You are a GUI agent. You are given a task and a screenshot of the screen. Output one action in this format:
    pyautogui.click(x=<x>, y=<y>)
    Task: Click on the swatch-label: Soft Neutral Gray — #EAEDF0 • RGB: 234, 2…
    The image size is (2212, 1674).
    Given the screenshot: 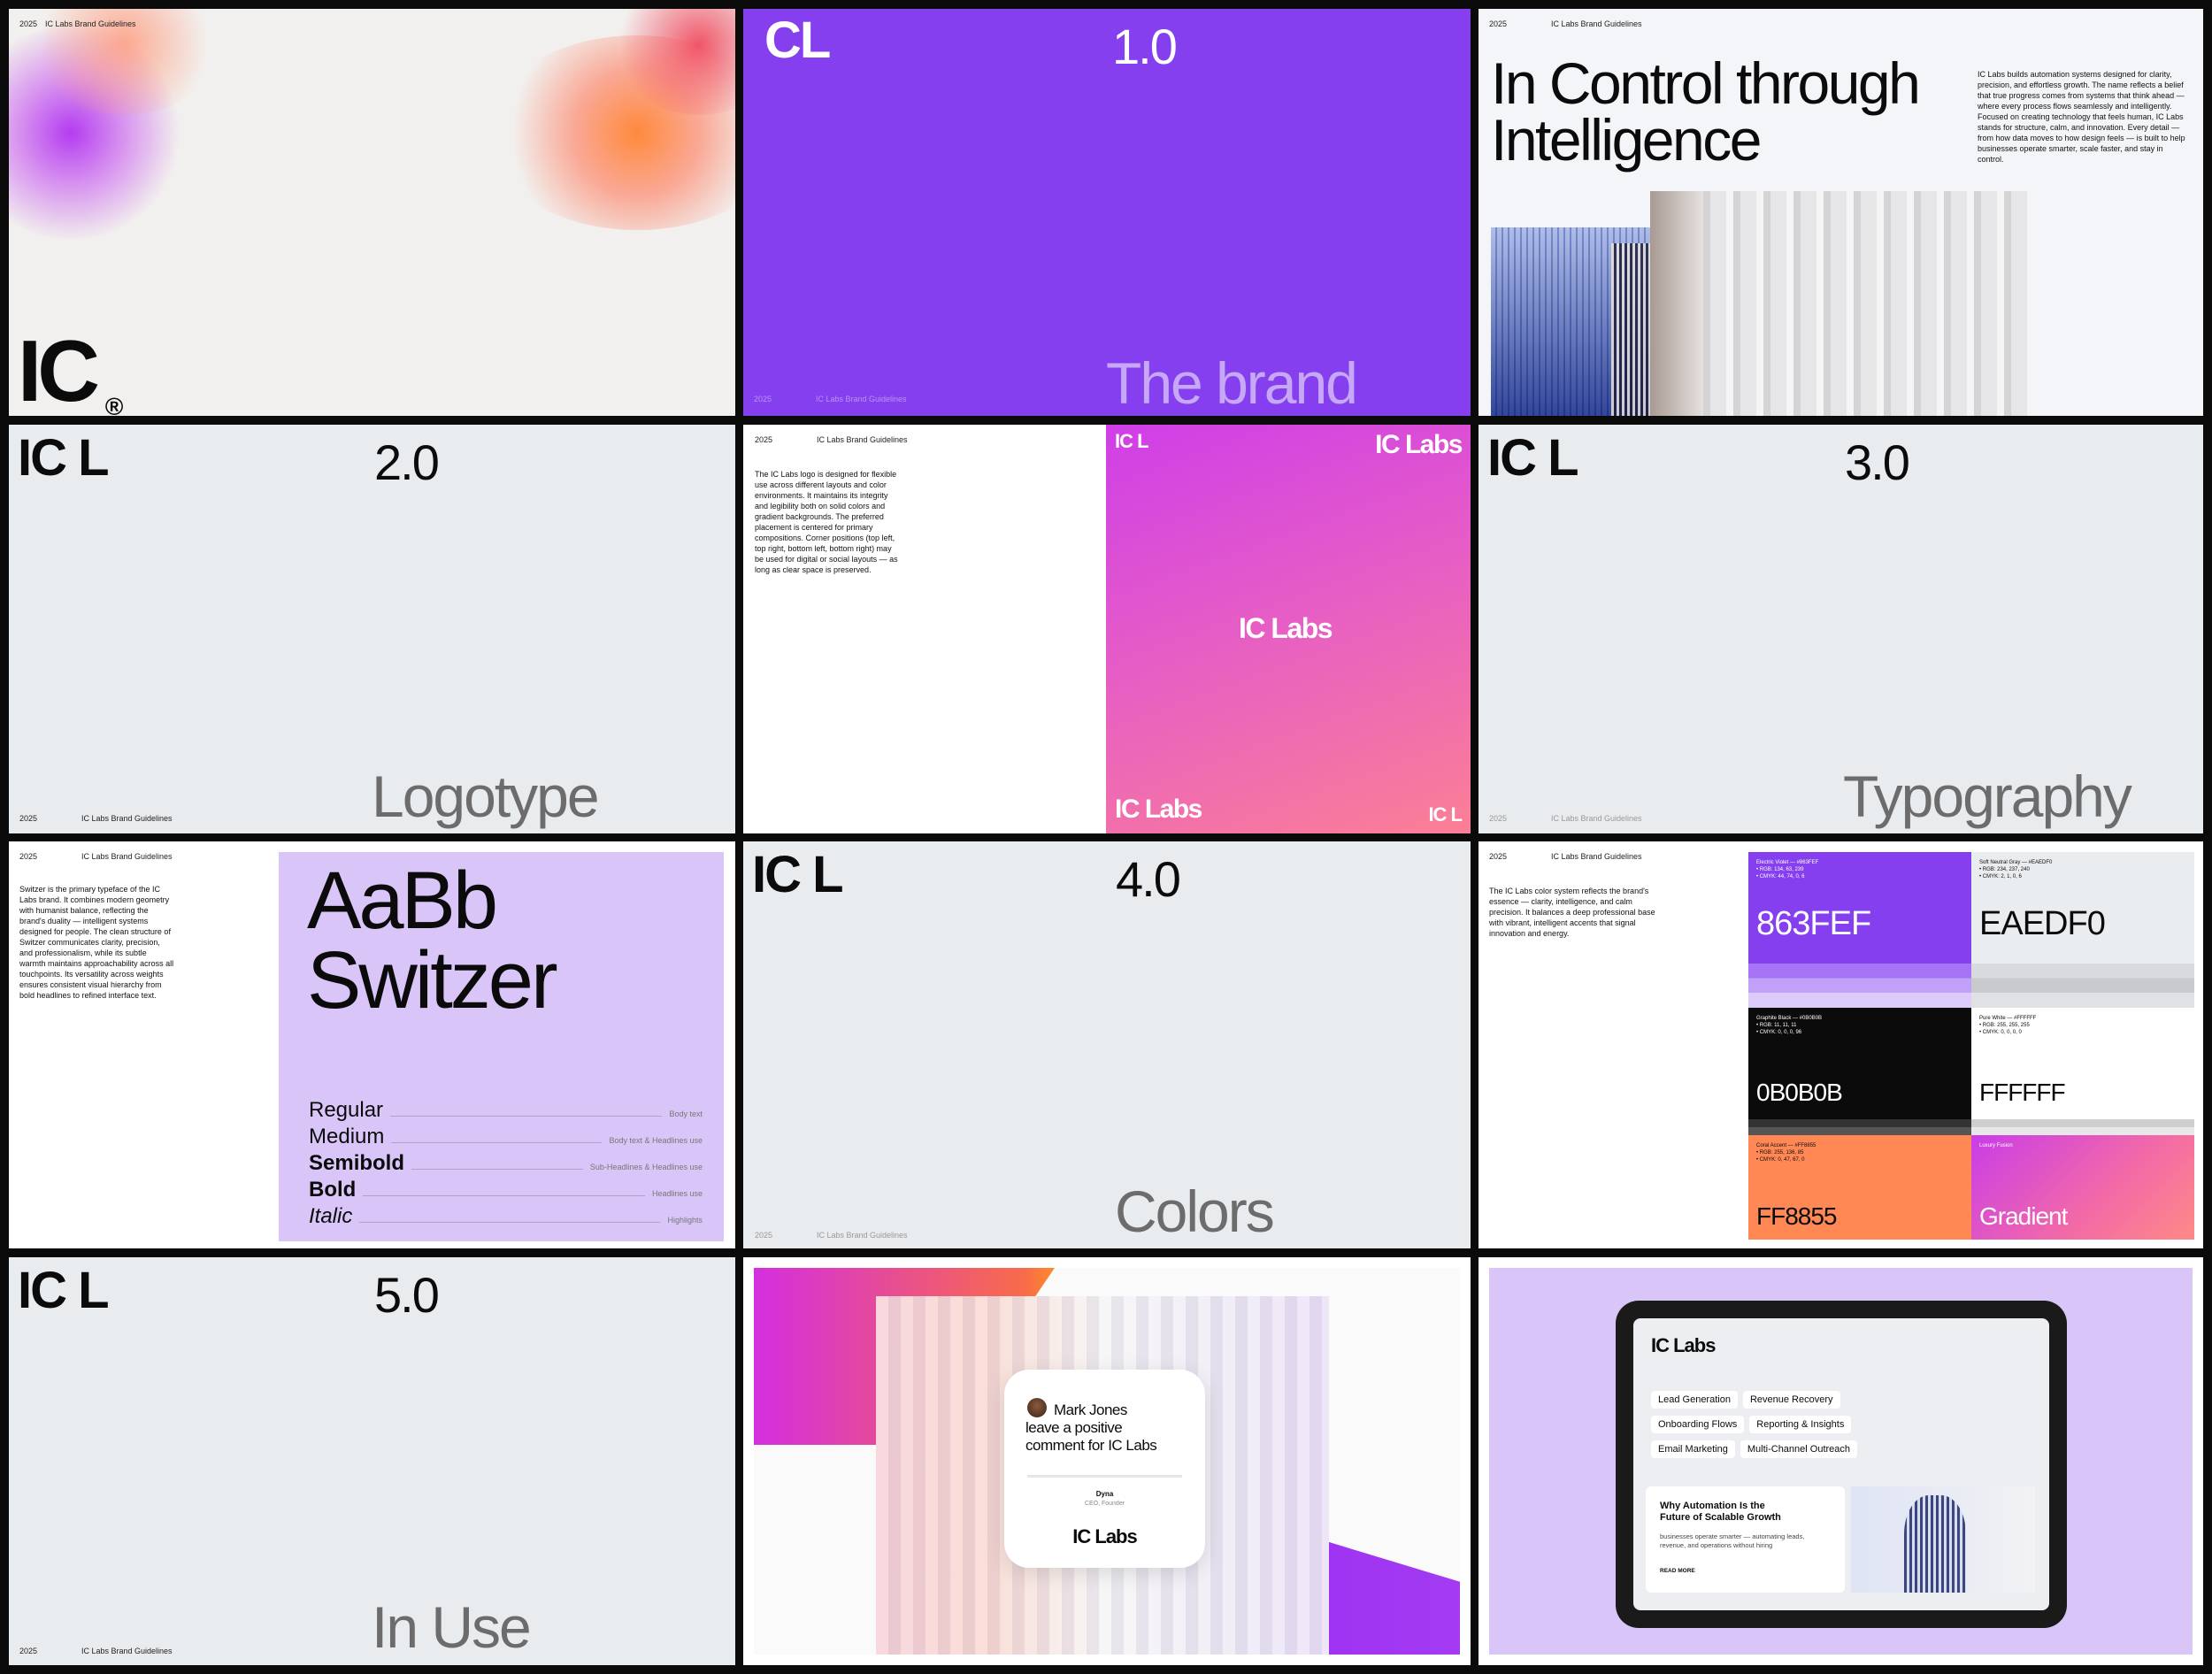 What is the action you would take?
    pyautogui.click(x=2016, y=869)
    